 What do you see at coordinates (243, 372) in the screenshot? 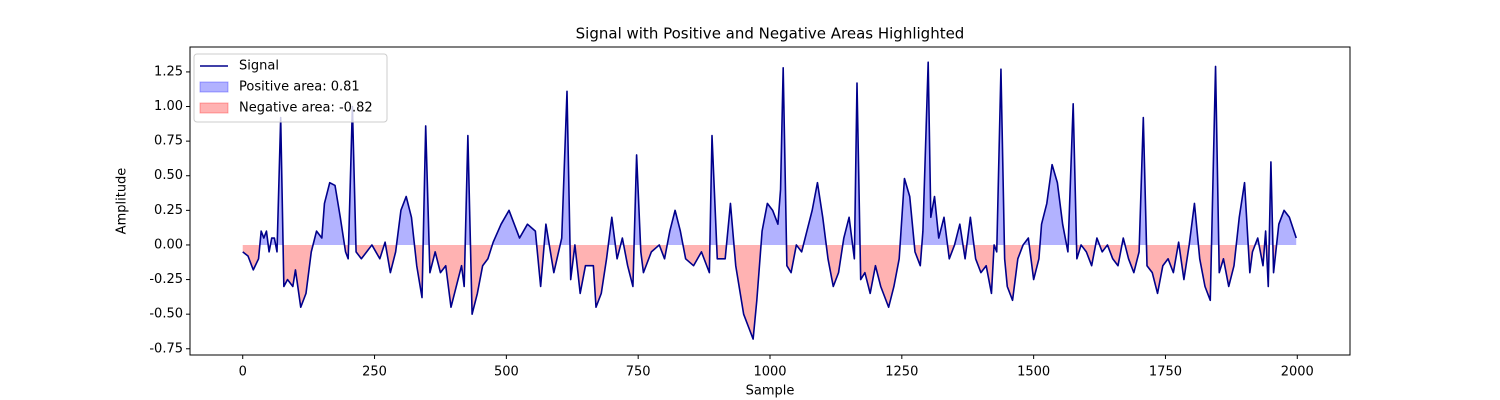
I see `x-tick-label: 0` at bounding box center [243, 372].